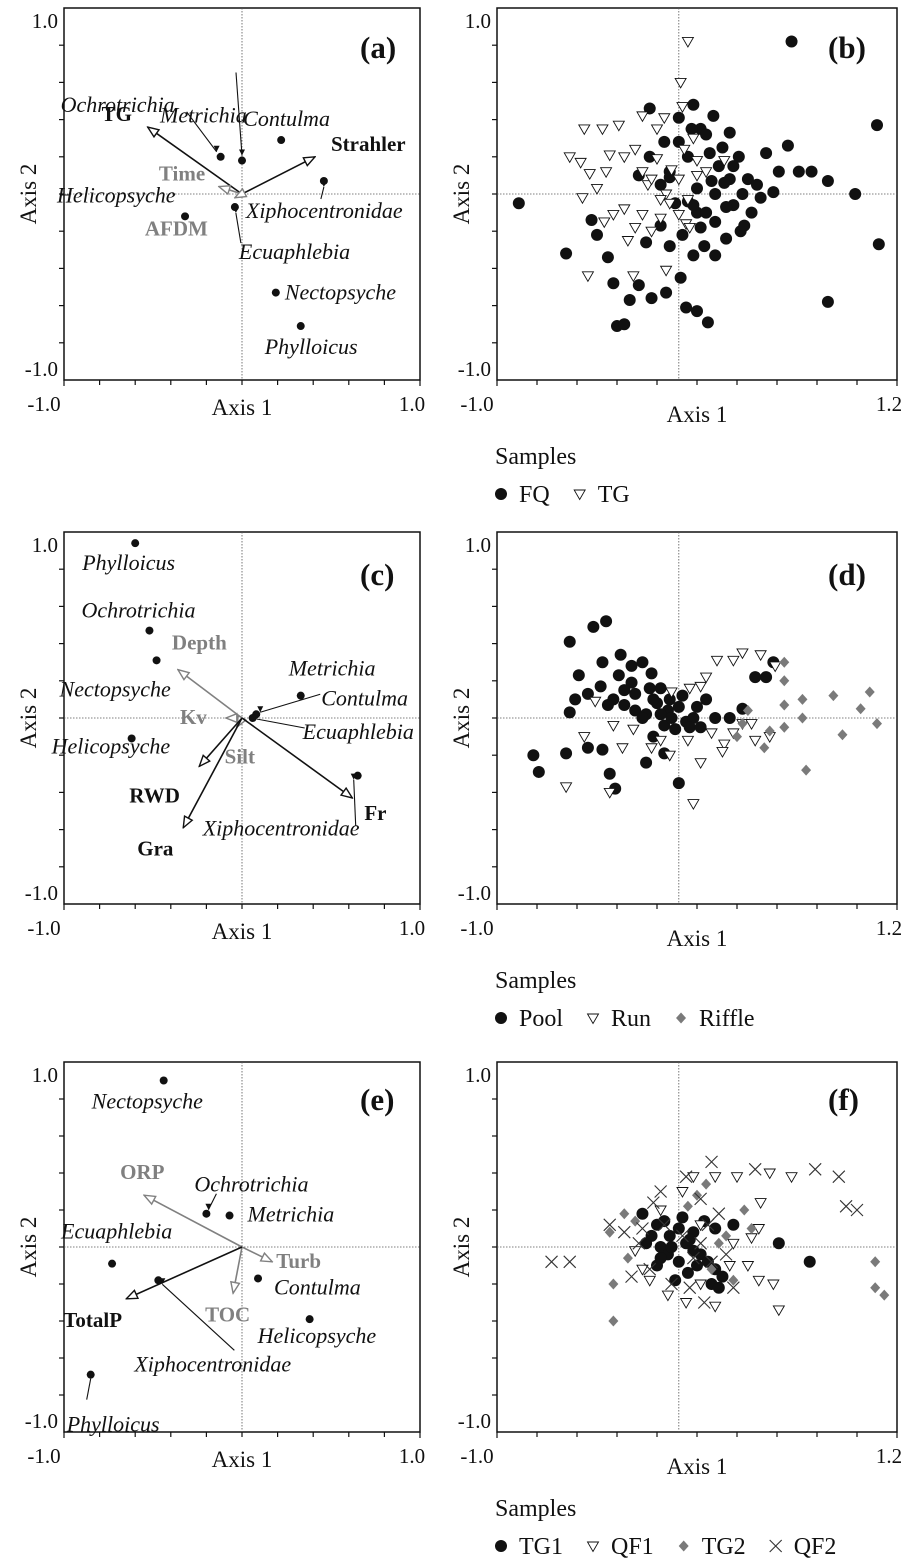 This screenshot has height=1568, width=911. What do you see at coordinates (92, 1320) in the screenshot?
I see `vector-label: TotalP` at bounding box center [92, 1320].